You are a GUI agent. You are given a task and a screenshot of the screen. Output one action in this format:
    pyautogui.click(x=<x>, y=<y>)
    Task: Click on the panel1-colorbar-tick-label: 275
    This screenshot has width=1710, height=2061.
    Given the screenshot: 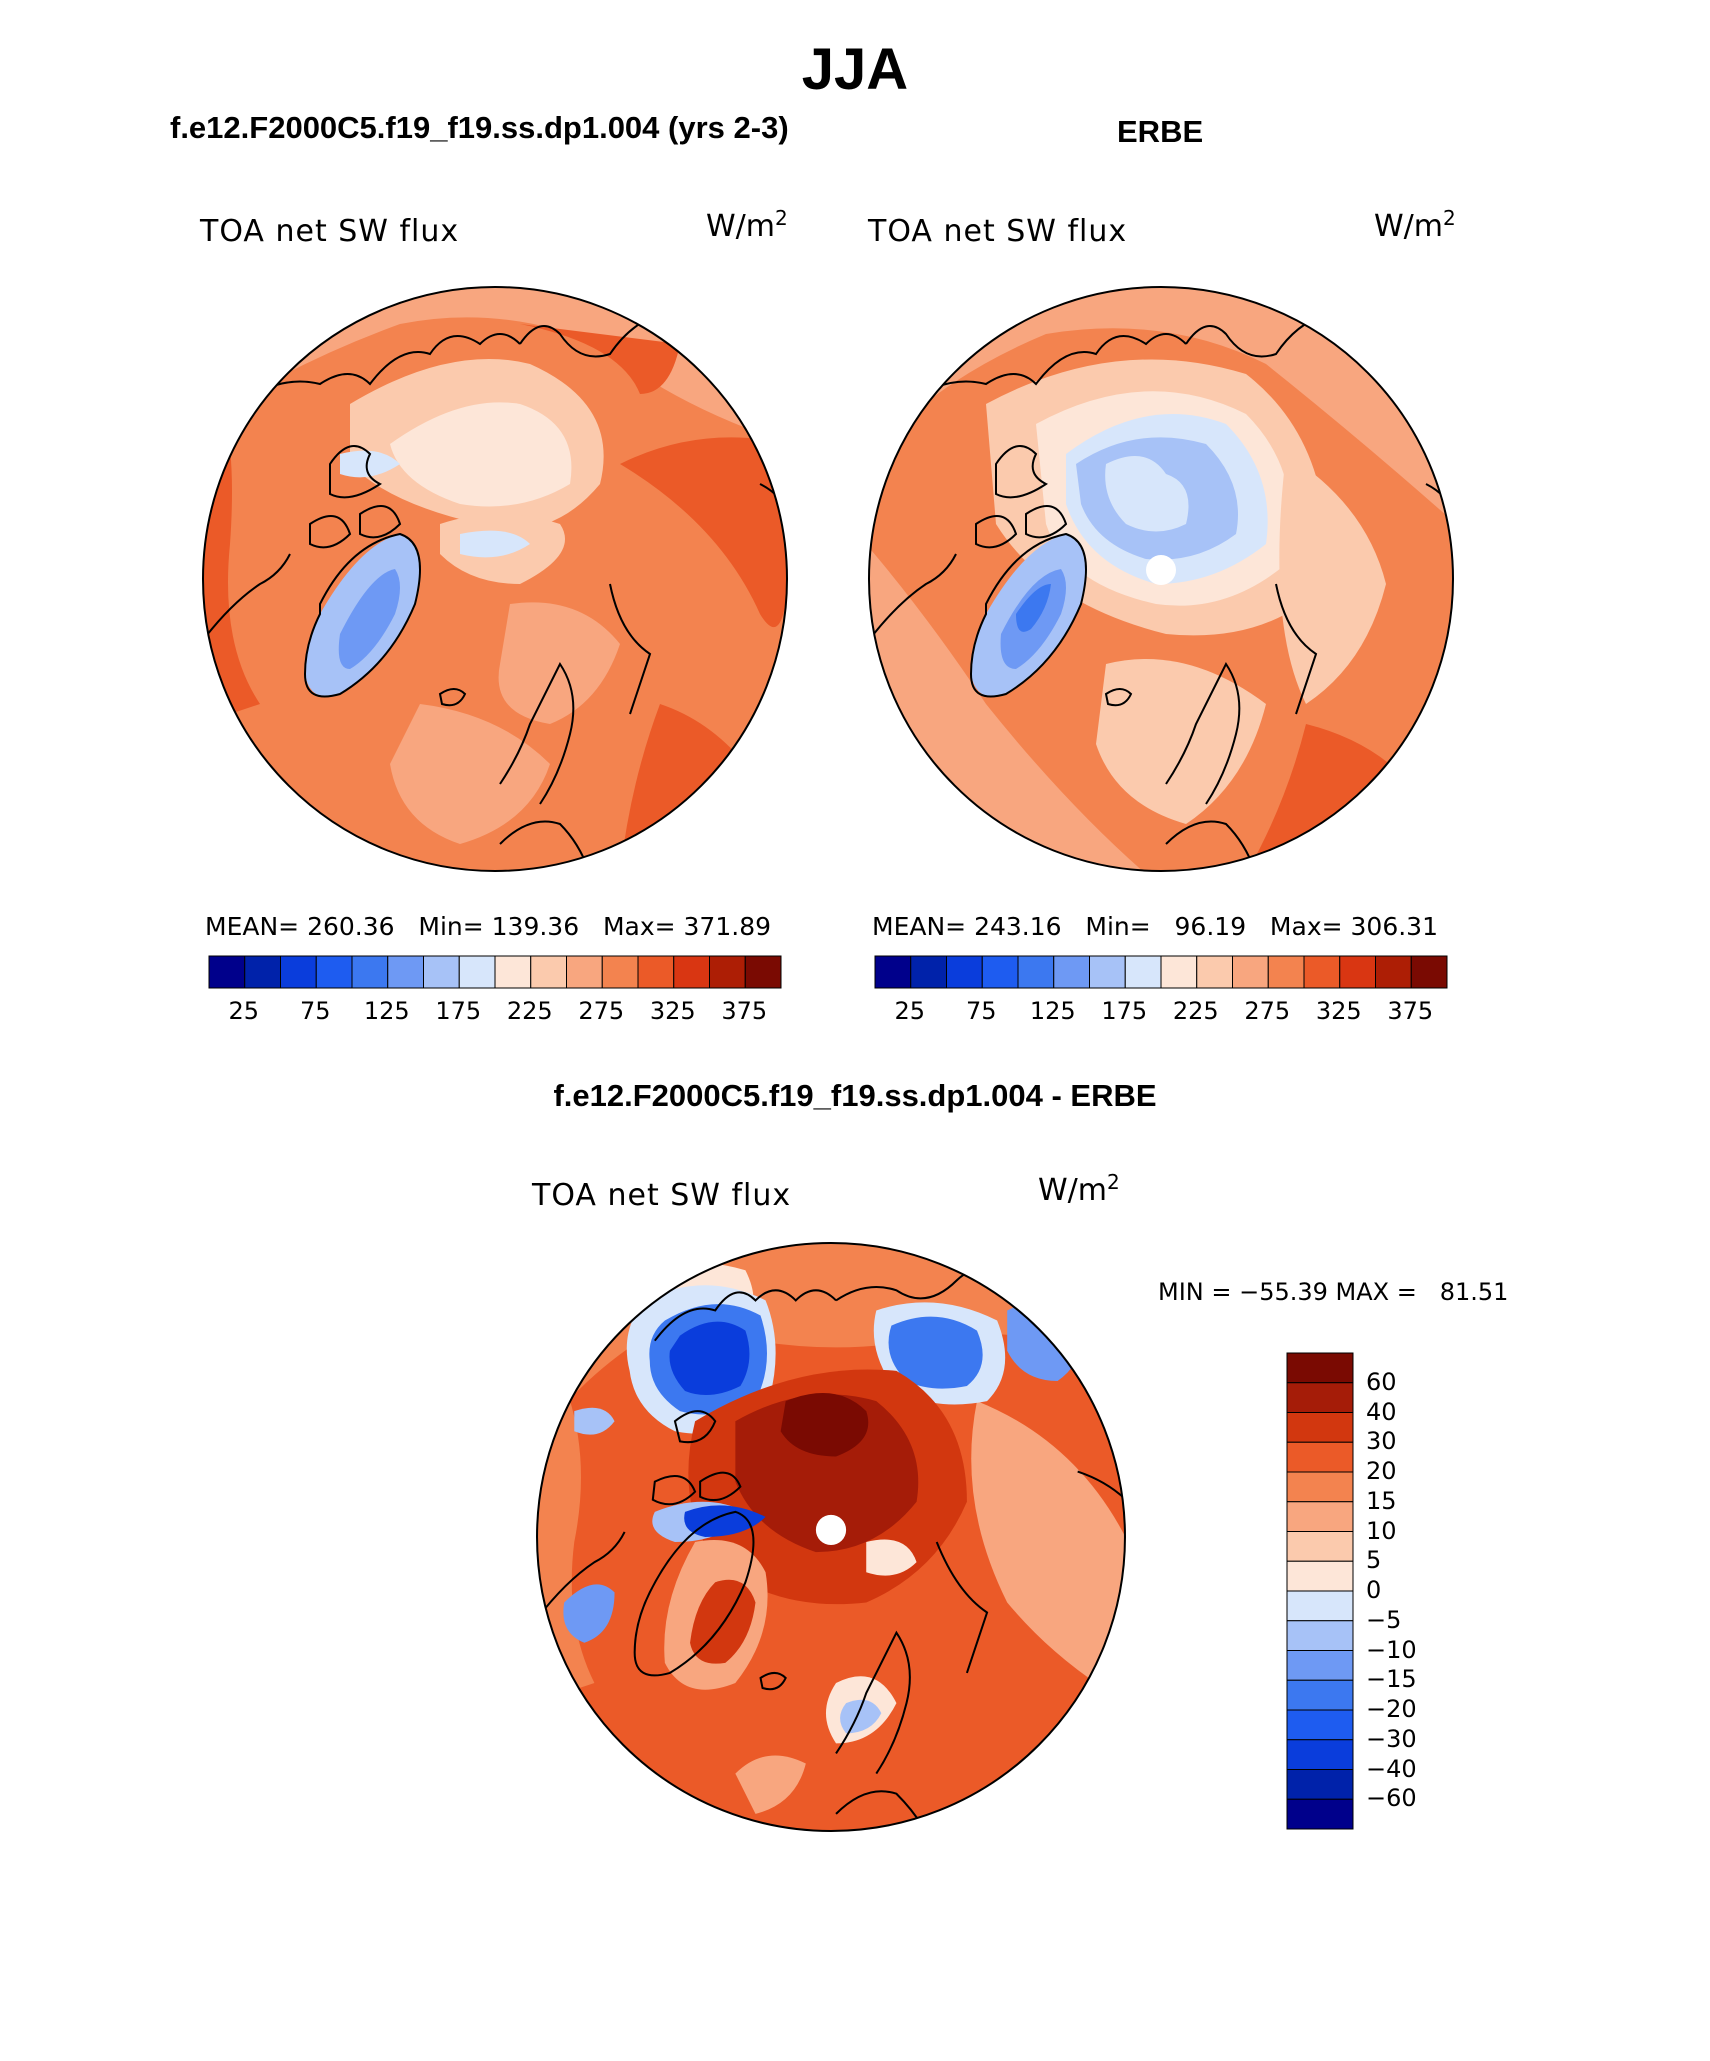 What is the action you would take?
    pyautogui.click(x=601, y=1011)
    